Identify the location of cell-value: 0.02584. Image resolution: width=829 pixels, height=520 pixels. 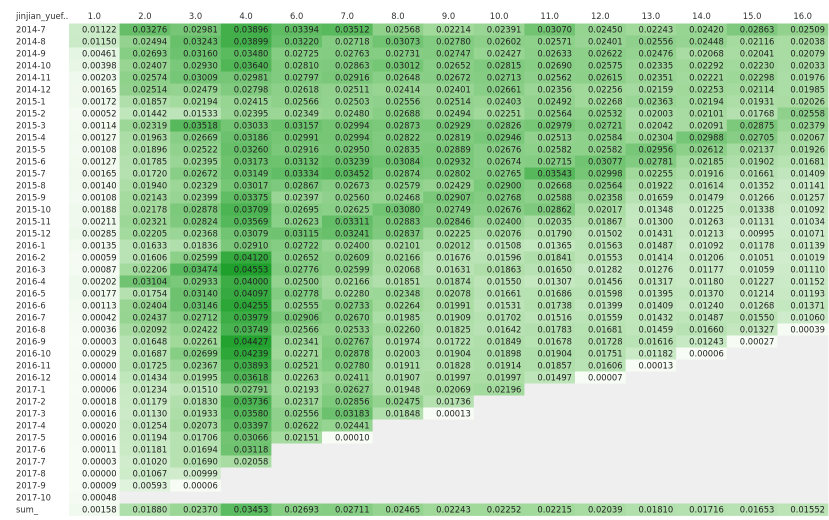
(605, 137).